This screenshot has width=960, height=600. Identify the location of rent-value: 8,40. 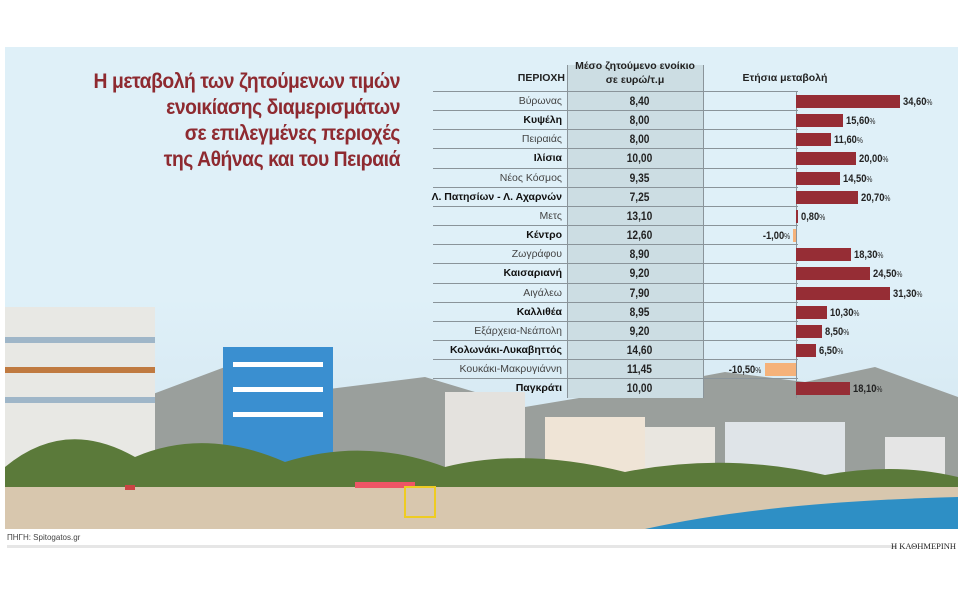
(639, 101).